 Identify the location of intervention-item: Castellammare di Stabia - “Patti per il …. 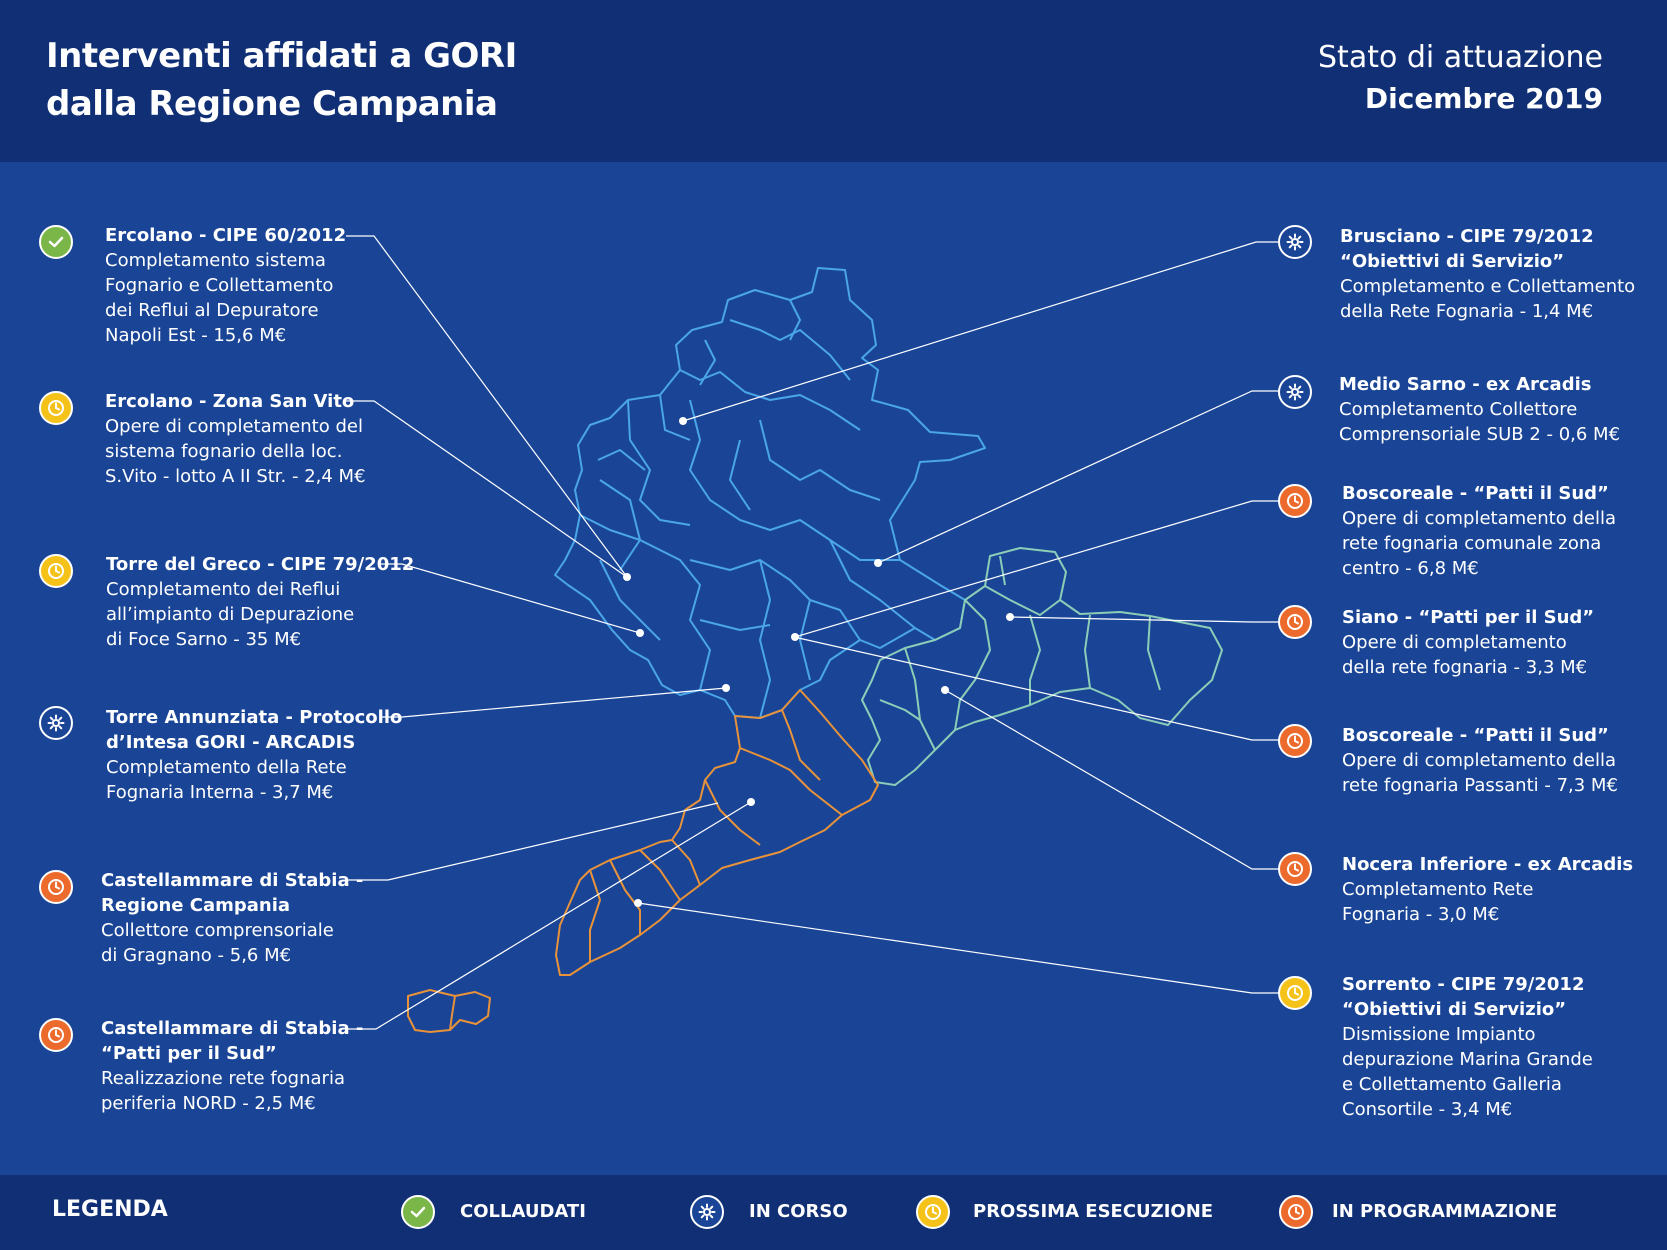
(240, 1066).